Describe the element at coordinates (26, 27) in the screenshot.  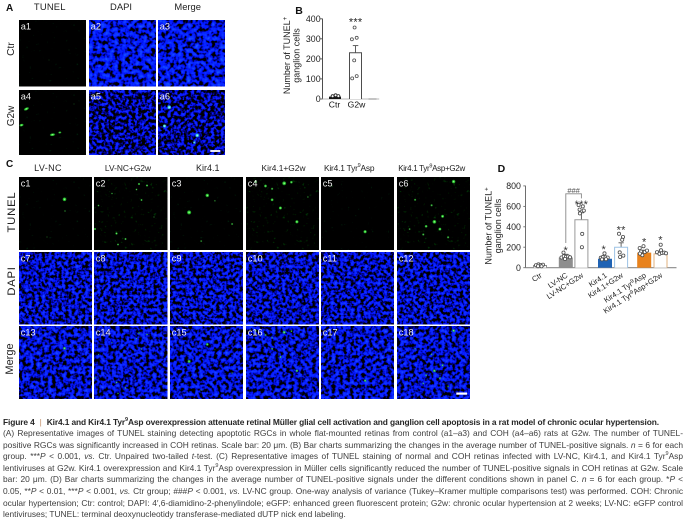
I see `svg-text: a1` at that location.